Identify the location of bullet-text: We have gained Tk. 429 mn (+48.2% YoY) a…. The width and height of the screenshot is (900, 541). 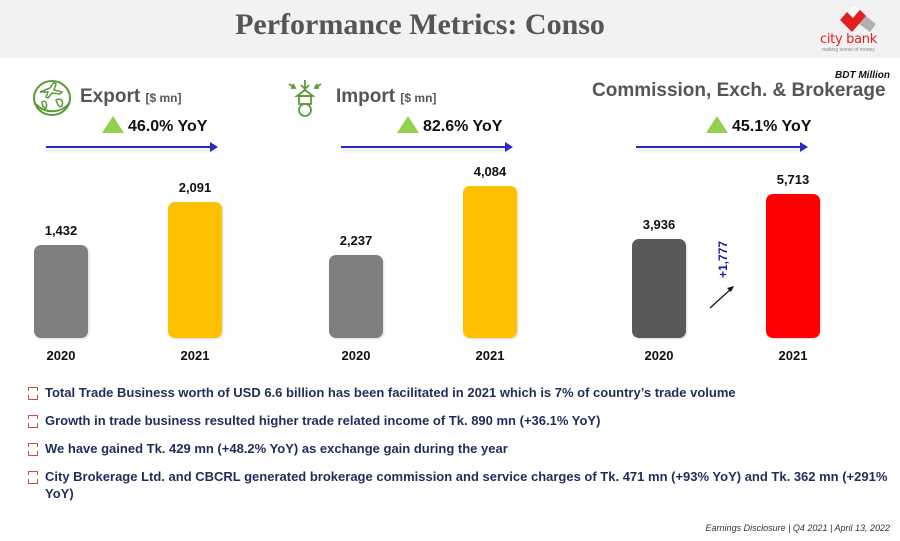
(276, 448).